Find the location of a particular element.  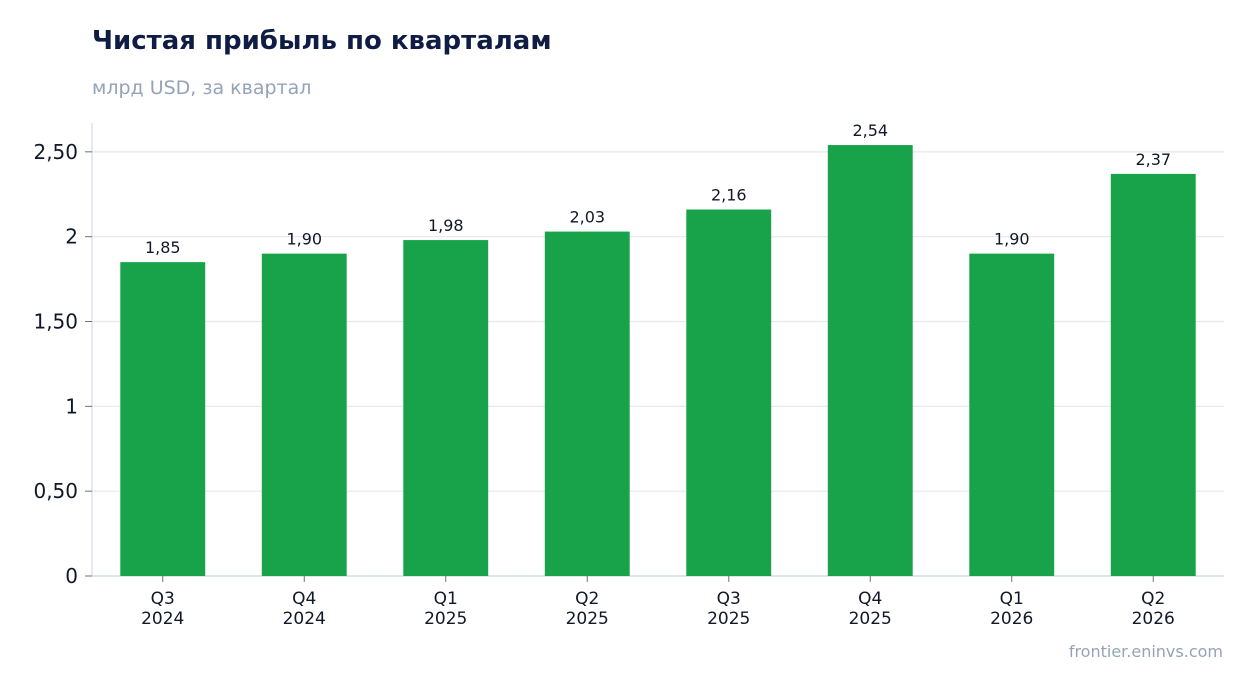

y-axis-ticks: 0 0,50 1 1,50 2 2,50 is located at coordinates (62, 364).